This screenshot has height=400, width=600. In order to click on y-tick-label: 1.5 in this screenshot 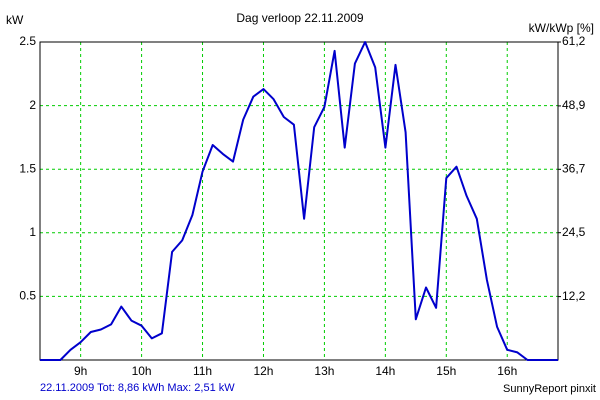, I will do `click(27, 168)`.